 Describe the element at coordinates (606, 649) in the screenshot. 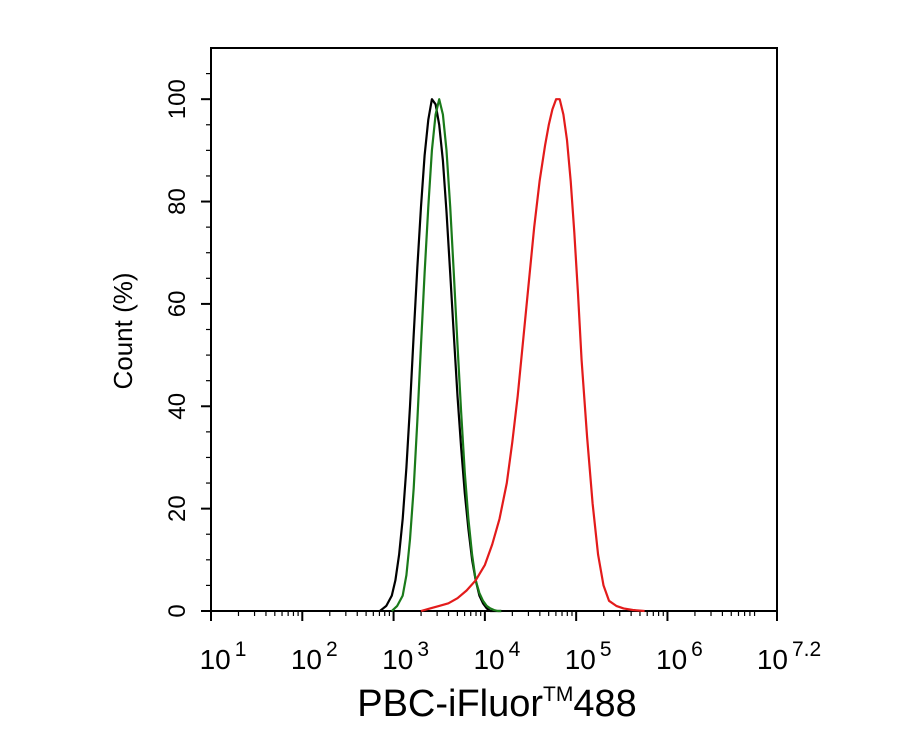

I see `x-tick-exponent: 5` at that location.